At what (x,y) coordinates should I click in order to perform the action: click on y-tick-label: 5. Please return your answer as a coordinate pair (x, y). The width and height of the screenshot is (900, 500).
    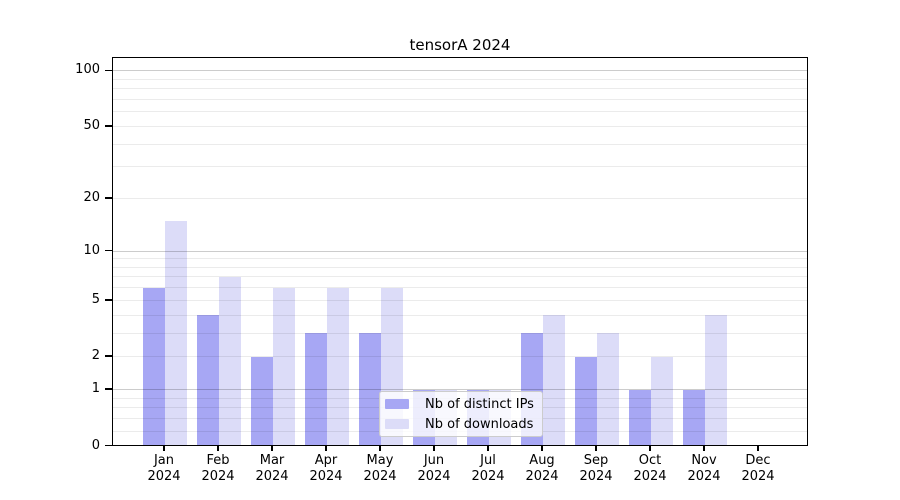
    Looking at the image, I should click on (95, 299).